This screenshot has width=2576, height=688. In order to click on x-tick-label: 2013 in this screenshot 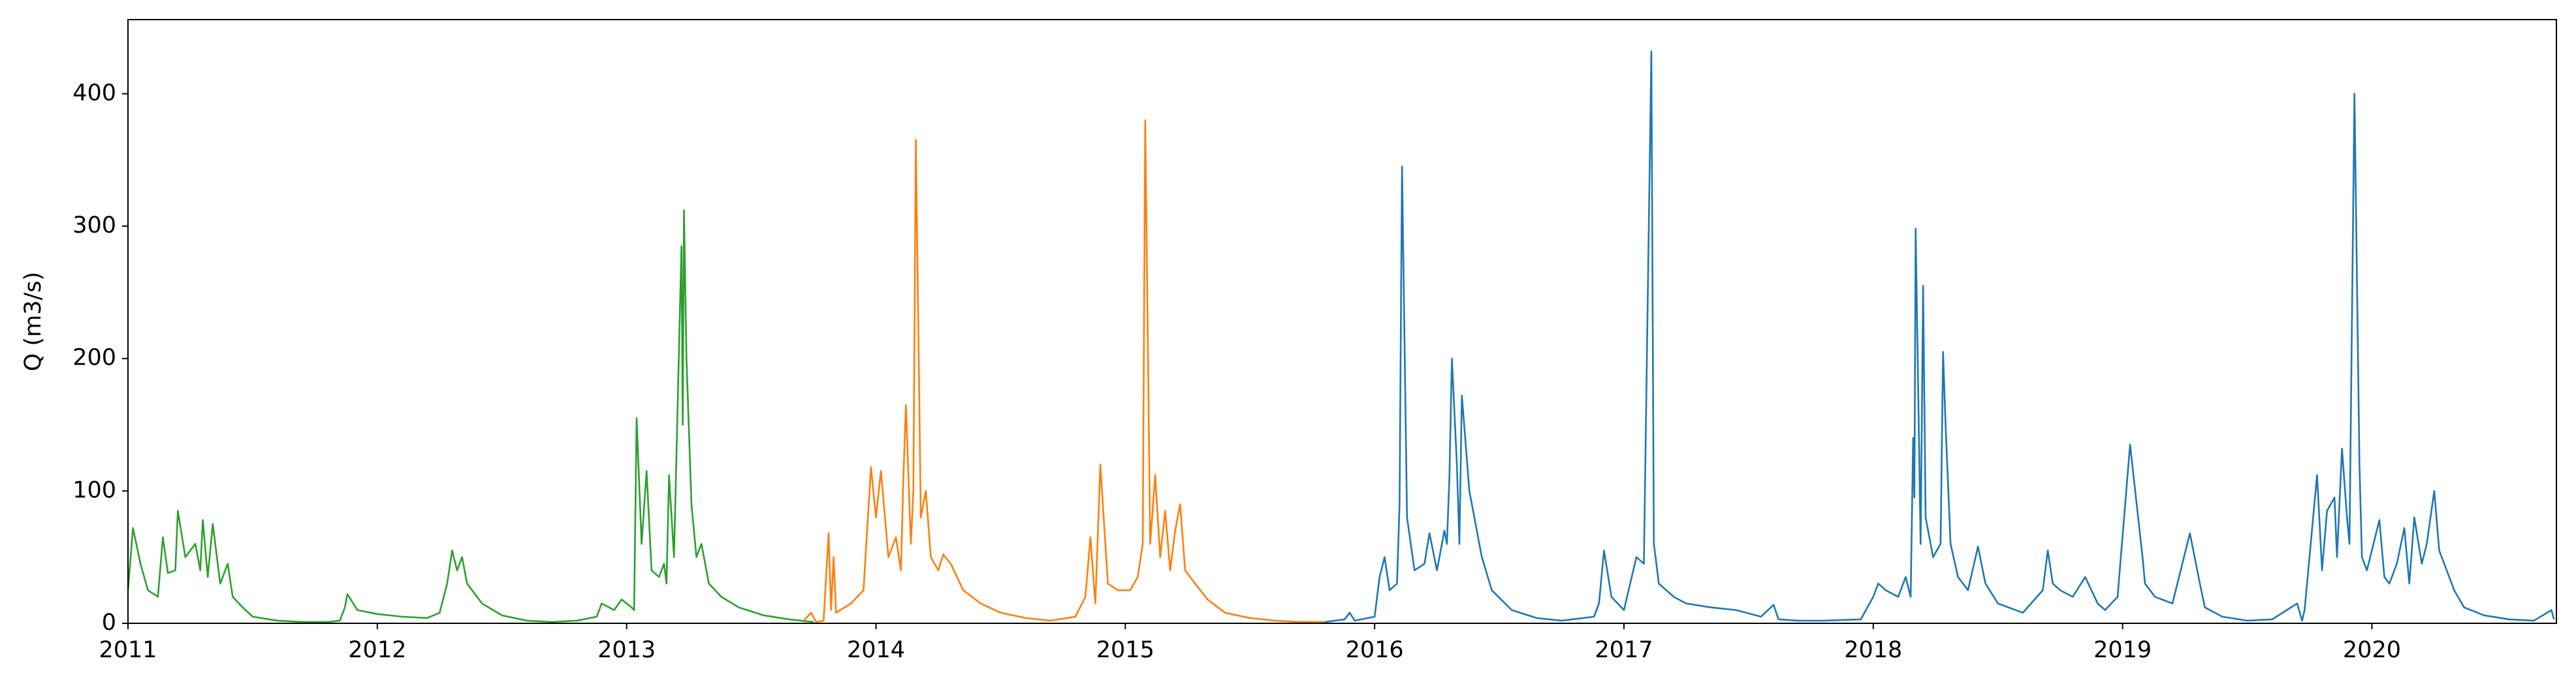, I will do `click(627, 650)`.